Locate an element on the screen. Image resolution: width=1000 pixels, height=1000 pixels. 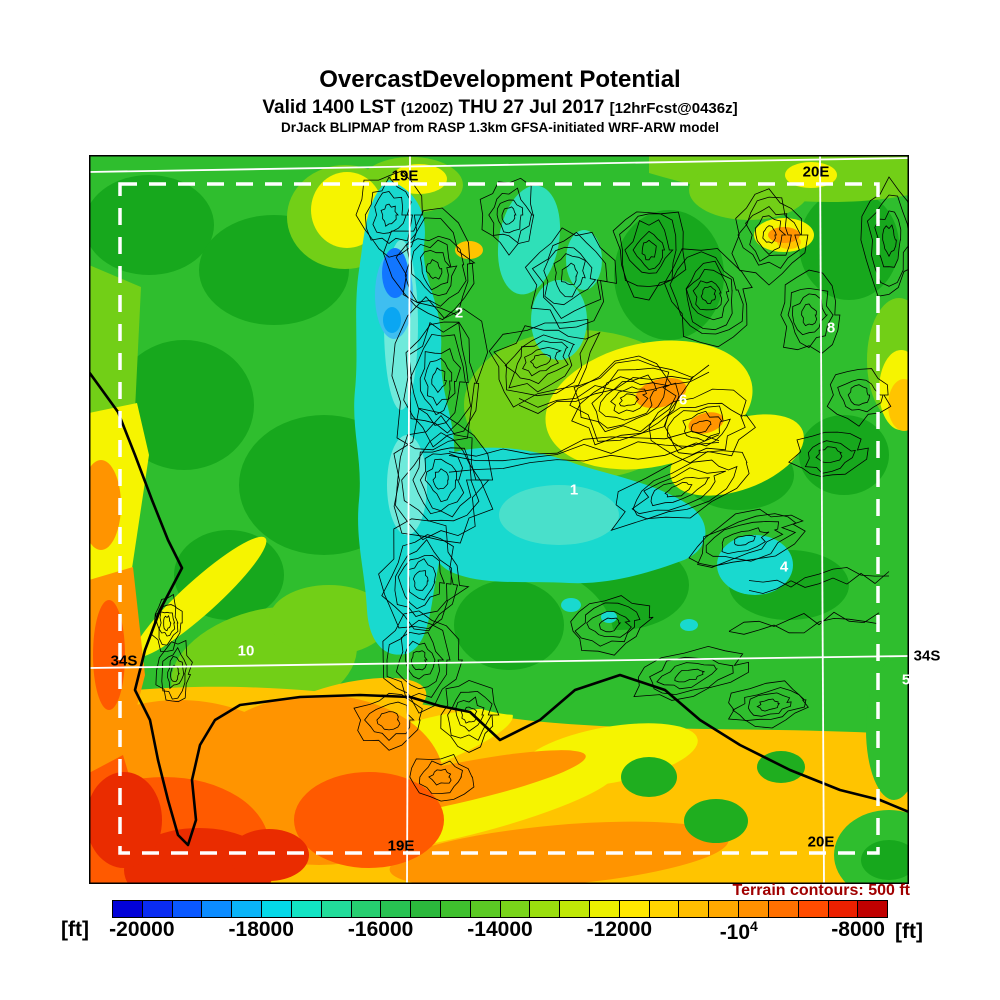
colorbar is located at coordinates (500, 909).